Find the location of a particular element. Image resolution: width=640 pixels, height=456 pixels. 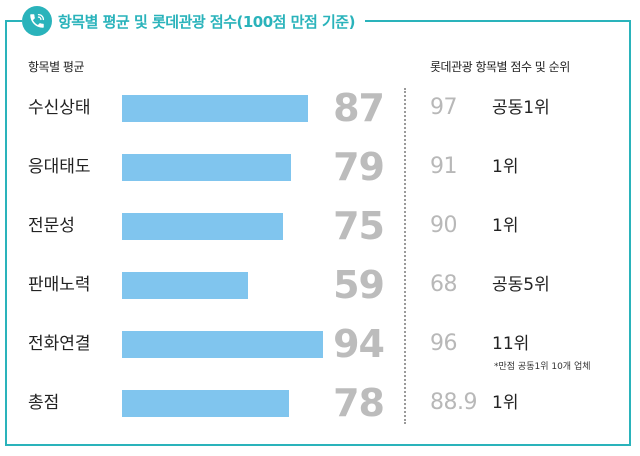

chart-title-bar: 항목별 평균 및 롯데관광 점수(100점 만점 기준) is located at coordinates (193, 21).